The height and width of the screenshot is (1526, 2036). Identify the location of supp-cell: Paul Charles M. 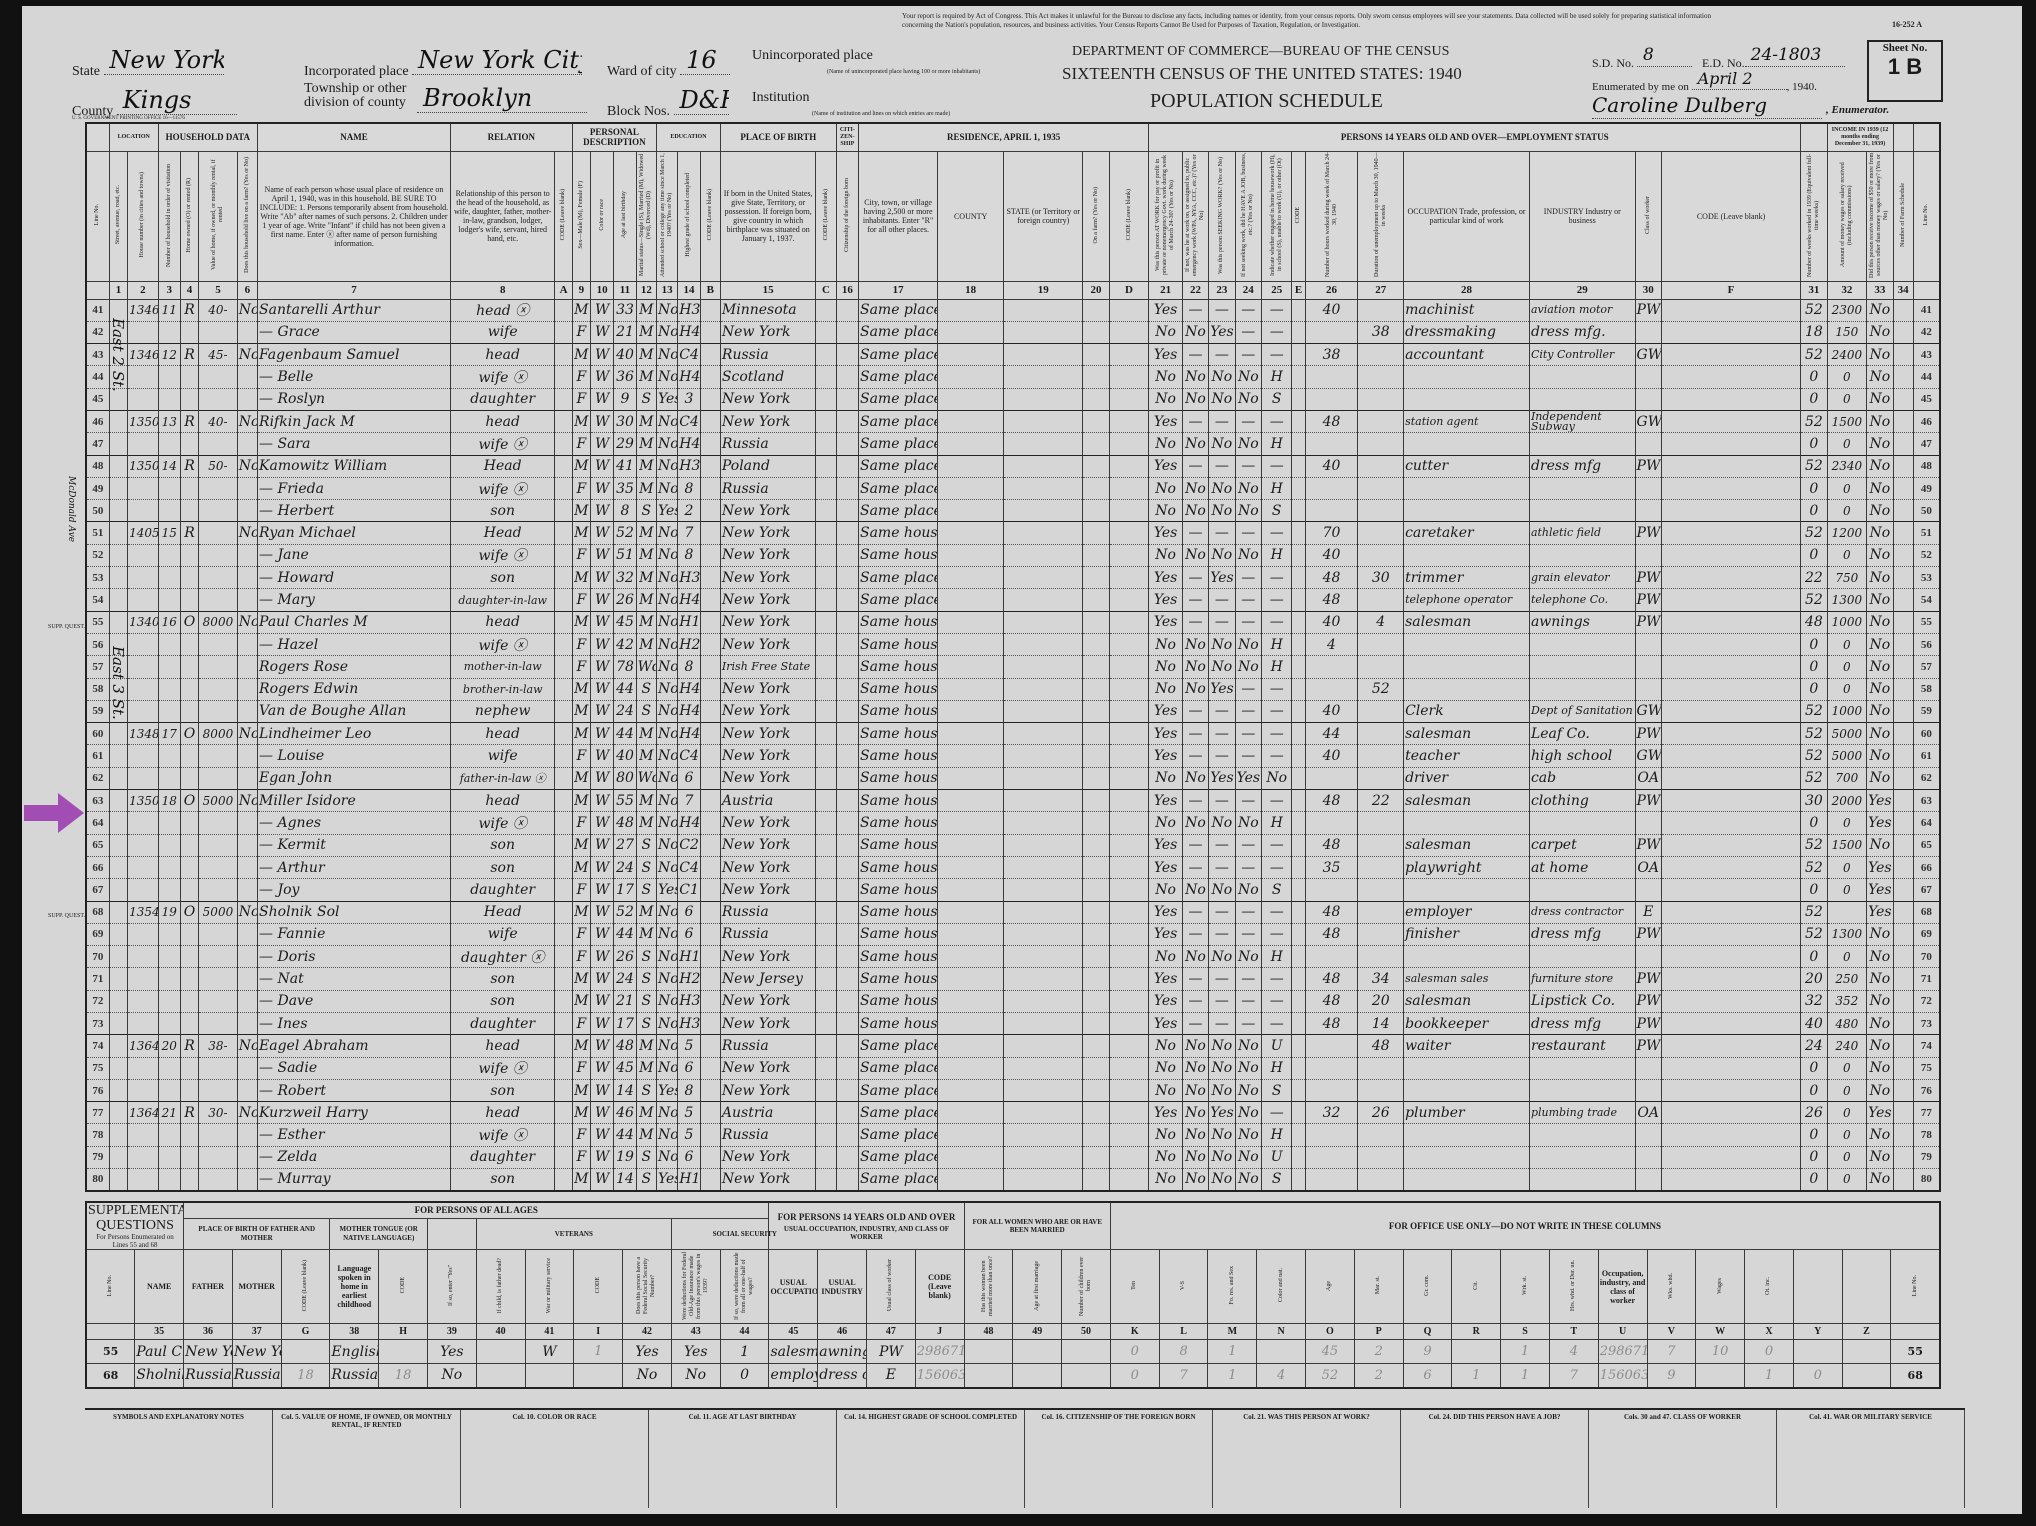
(159, 1351).